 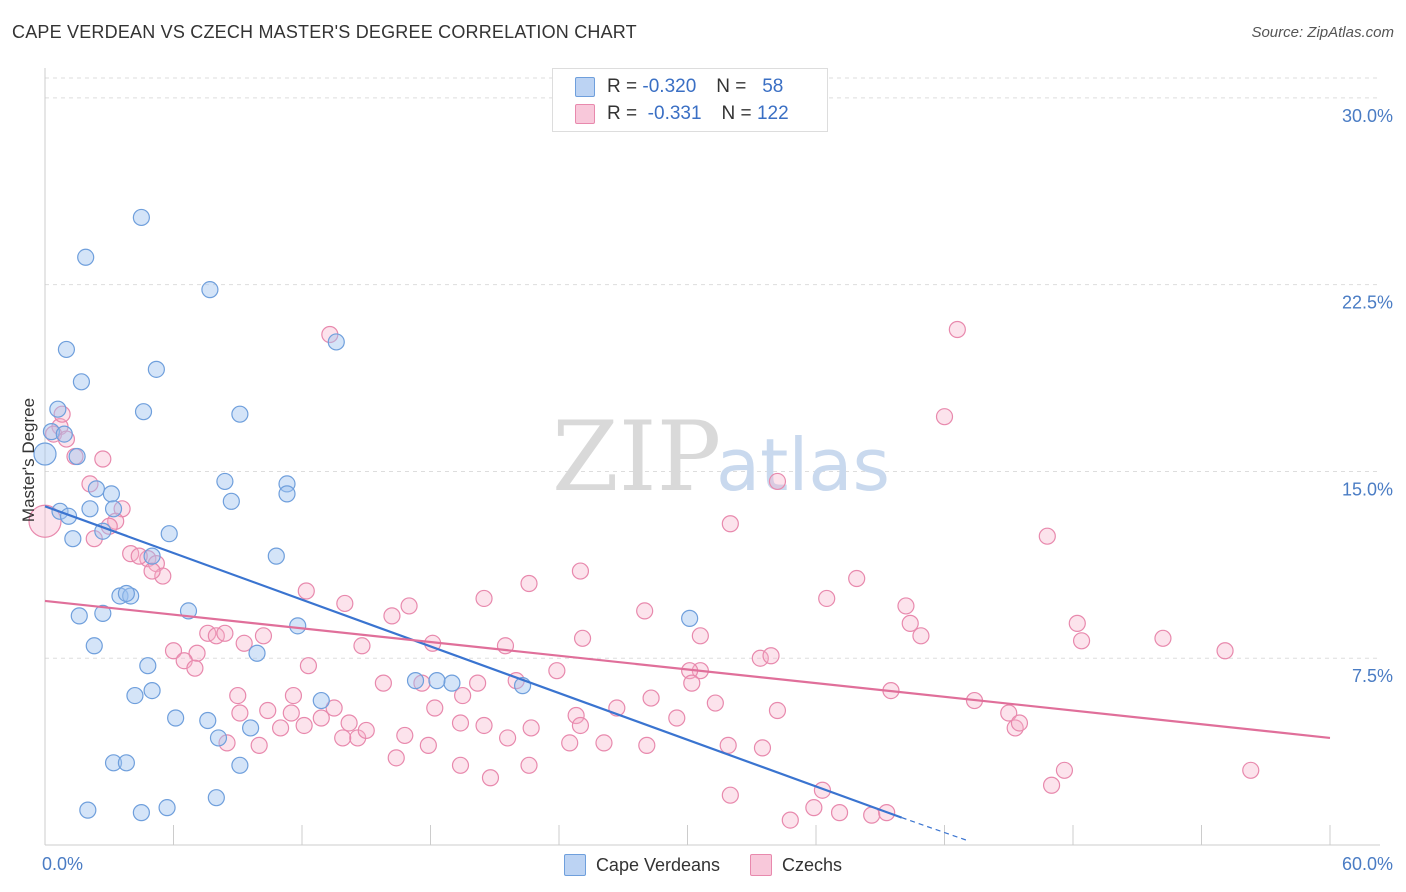 What do you see at coordinates (1322, 32) in the screenshot?
I see `chart-source: Source: ZipAtlas.com` at bounding box center [1322, 32].